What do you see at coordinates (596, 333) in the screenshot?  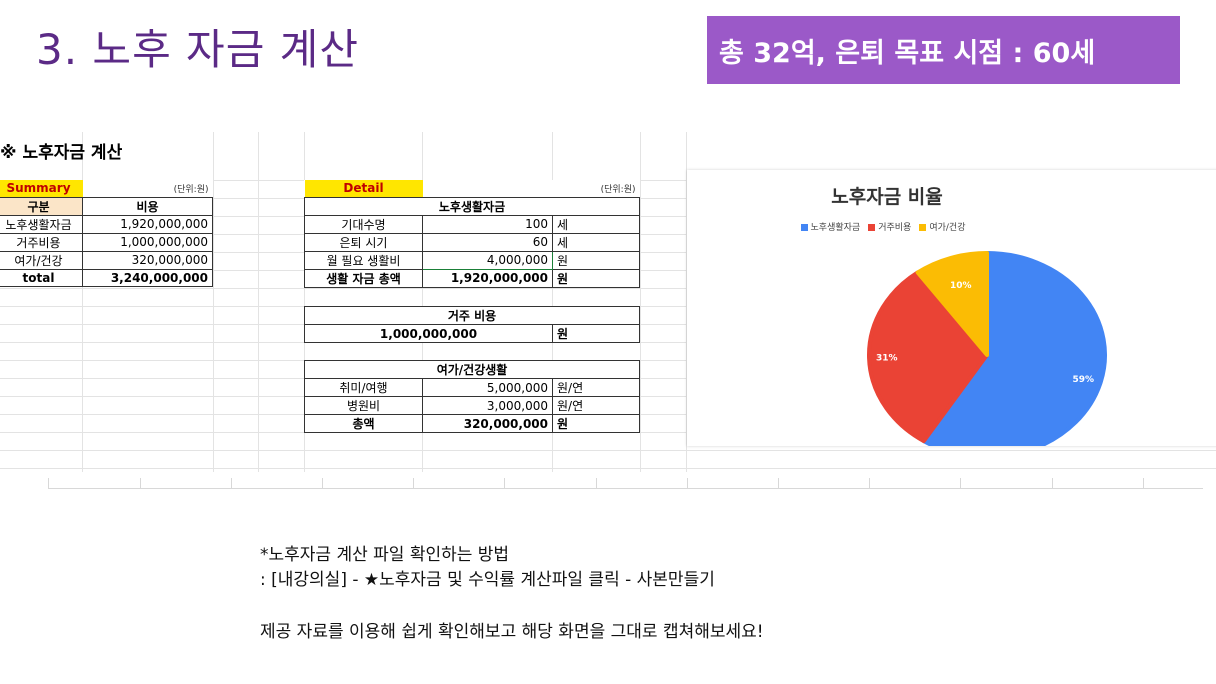 I see `housing-unit: 원` at bounding box center [596, 333].